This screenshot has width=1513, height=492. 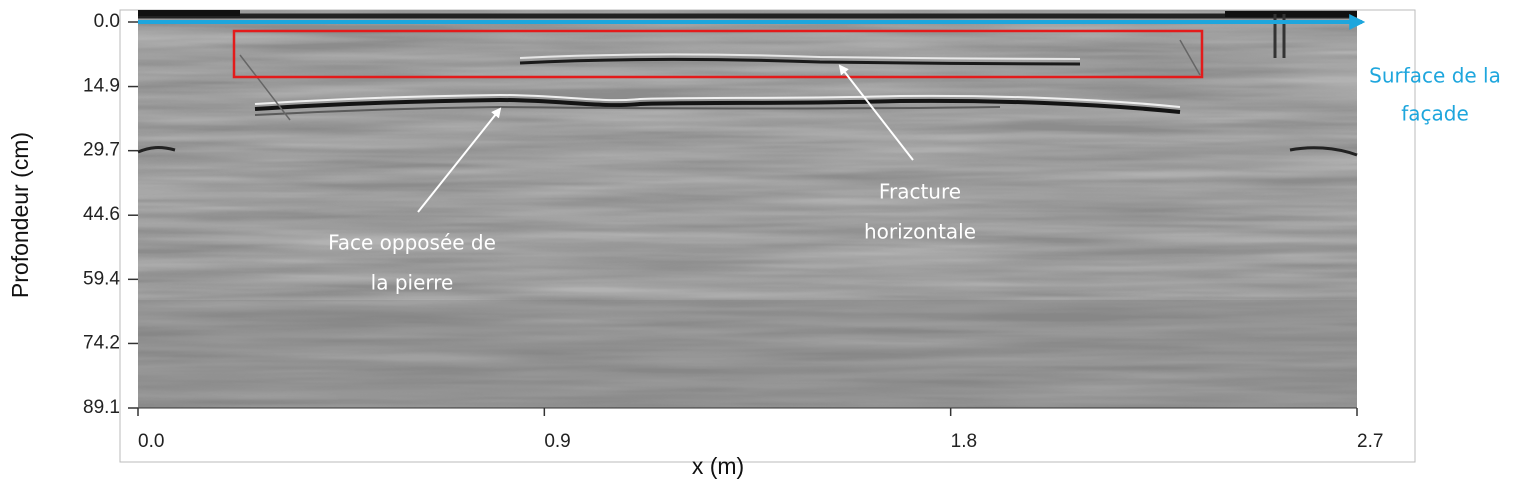 I want to click on y-tick-label: 14.9, so click(x=101, y=86).